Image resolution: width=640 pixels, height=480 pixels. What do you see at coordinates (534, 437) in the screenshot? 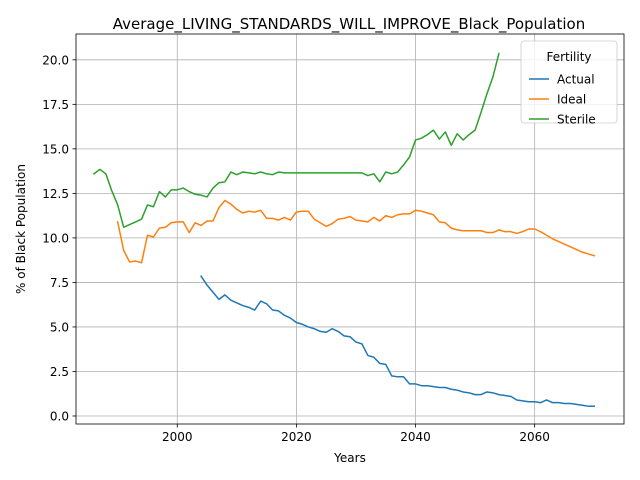
I see `x-tick-label: 2060` at bounding box center [534, 437].